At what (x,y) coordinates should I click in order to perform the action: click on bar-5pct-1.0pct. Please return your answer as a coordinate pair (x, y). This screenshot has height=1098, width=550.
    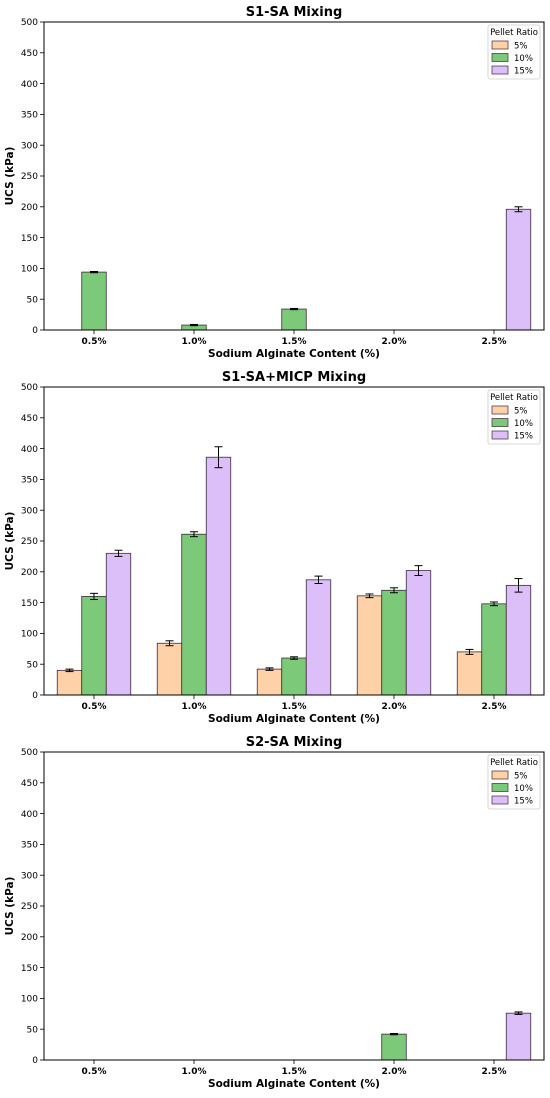
    Looking at the image, I should click on (169, 669).